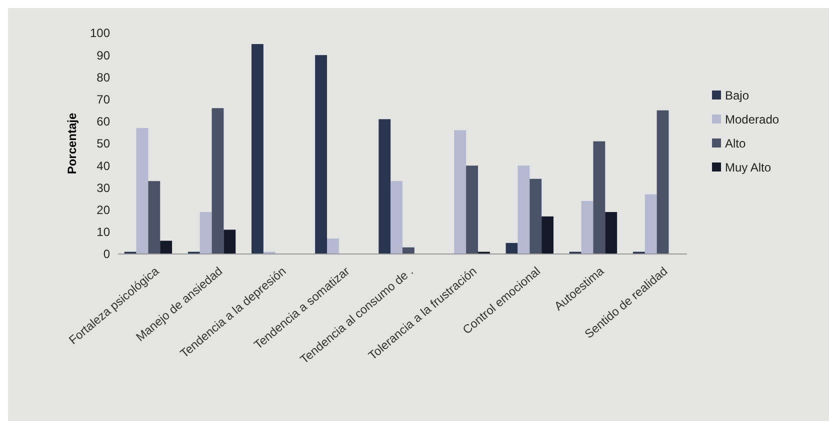  I want to click on y-tick-label: 20, so click(103, 210).